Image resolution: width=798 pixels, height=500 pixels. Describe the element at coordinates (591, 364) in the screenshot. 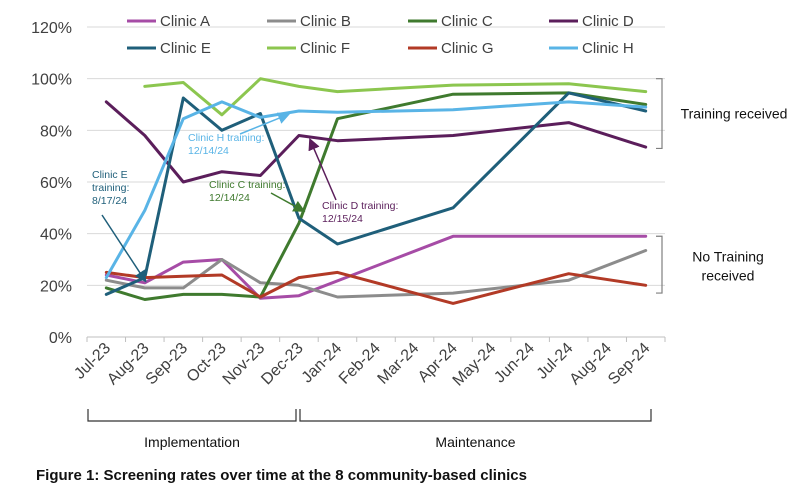

I see `x-tick-label: Aug-24` at that location.